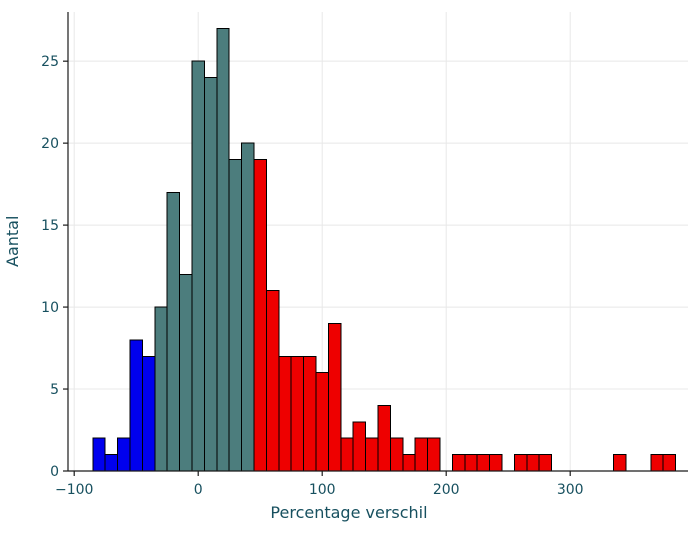 The width and height of the screenshot is (698, 535). I want to click on y-tick-label: 15, so click(50, 226).